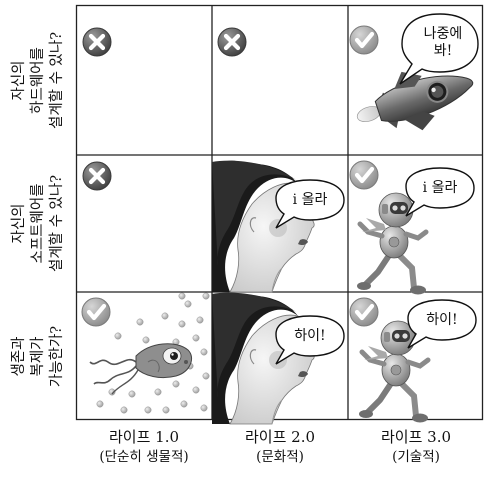  What do you see at coordinates (280, 457) in the screenshot?
I see `column-subtitle: (문화적)` at bounding box center [280, 457].